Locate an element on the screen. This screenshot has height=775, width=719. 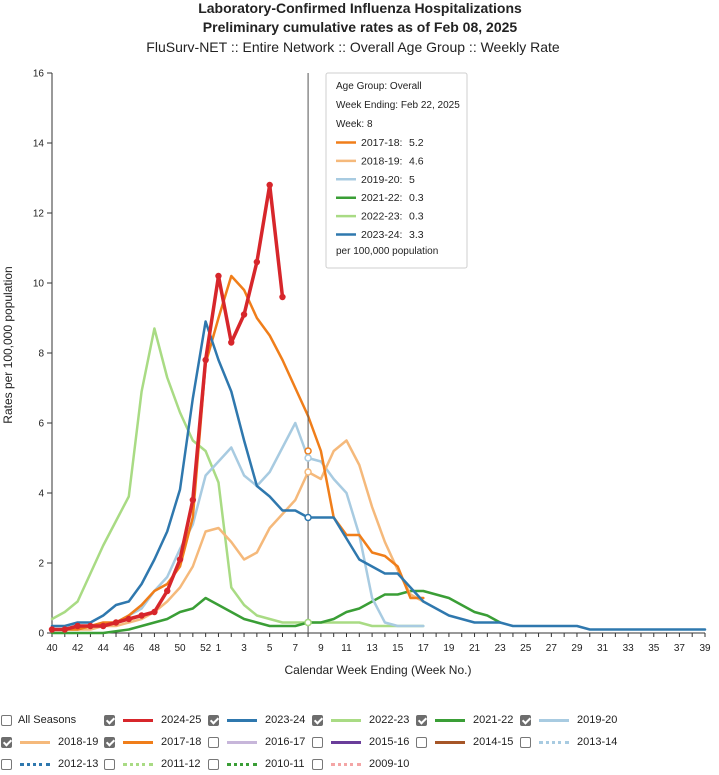
x-axis-label: Calendar Week Ending (Week No.) is located at coordinates (378, 670).